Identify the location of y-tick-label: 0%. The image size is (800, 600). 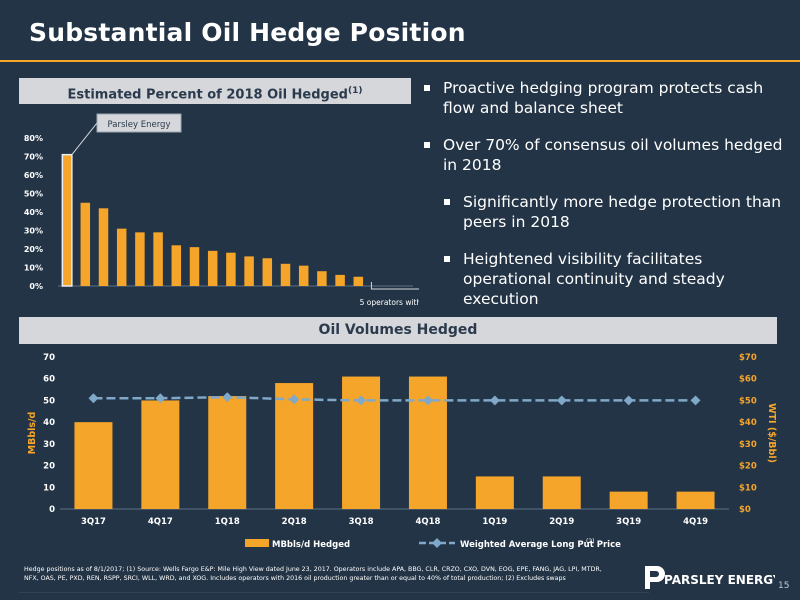
(36, 286).